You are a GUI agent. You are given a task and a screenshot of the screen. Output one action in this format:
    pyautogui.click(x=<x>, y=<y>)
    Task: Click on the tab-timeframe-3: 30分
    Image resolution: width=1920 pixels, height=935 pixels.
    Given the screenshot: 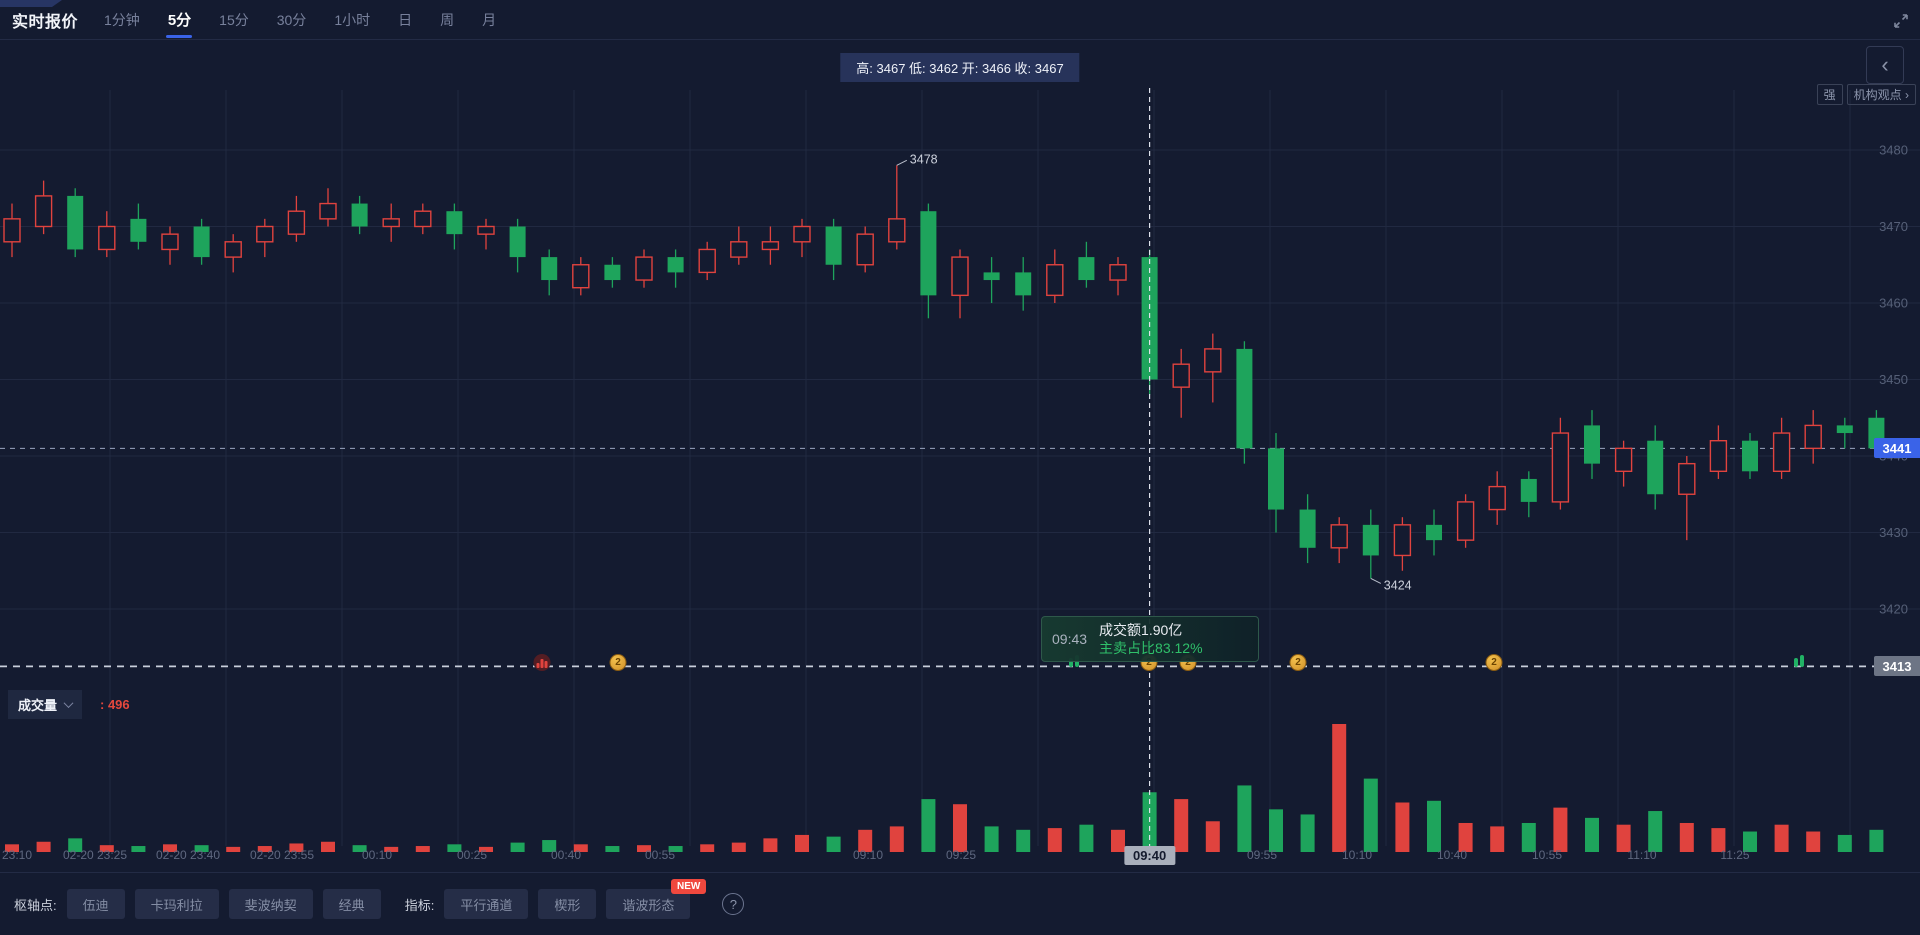 What is the action you would take?
    pyautogui.click(x=291, y=19)
    